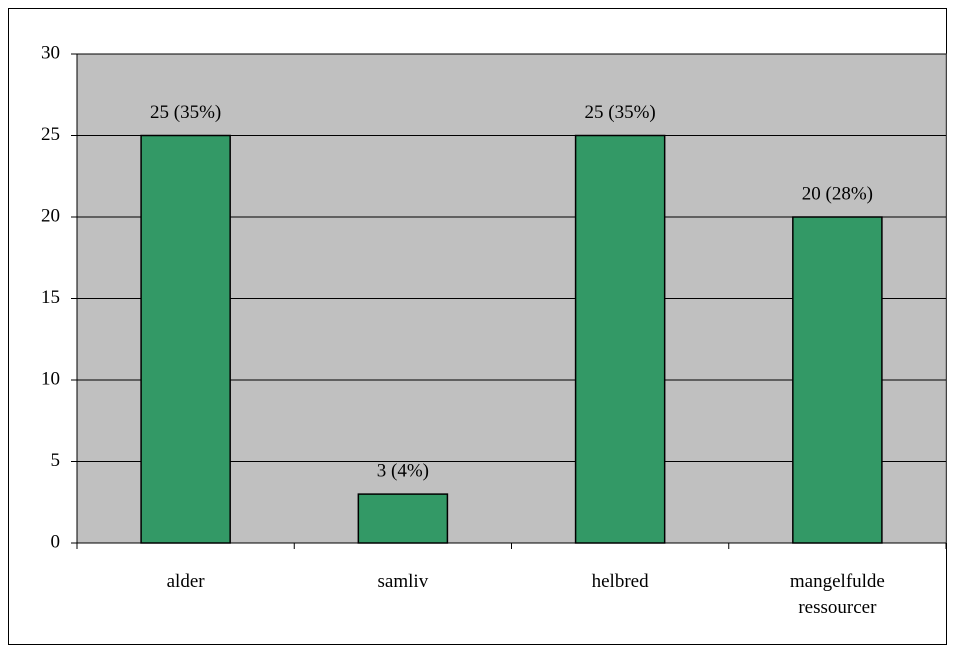 This screenshot has width=955, height=653. I want to click on value-label: 3 (4%), so click(403, 470).